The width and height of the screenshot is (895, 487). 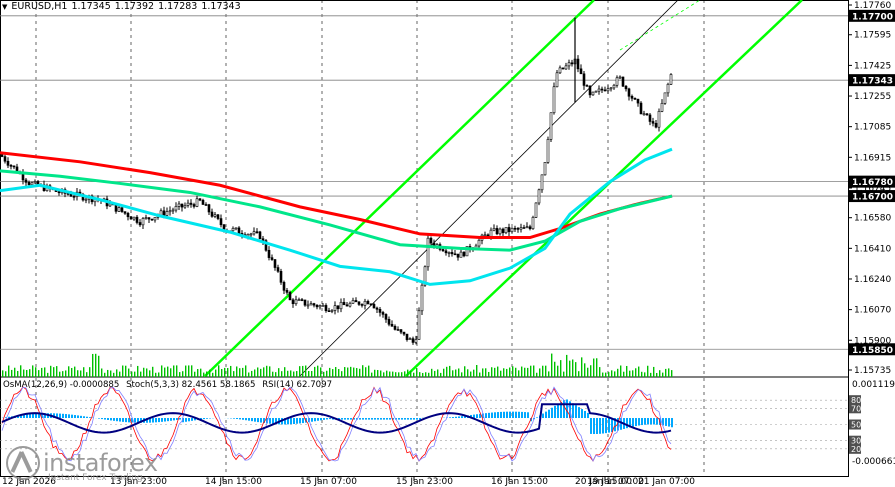 I want to click on symbol-dropdown-icon: ▼, so click(x=5, y=6).